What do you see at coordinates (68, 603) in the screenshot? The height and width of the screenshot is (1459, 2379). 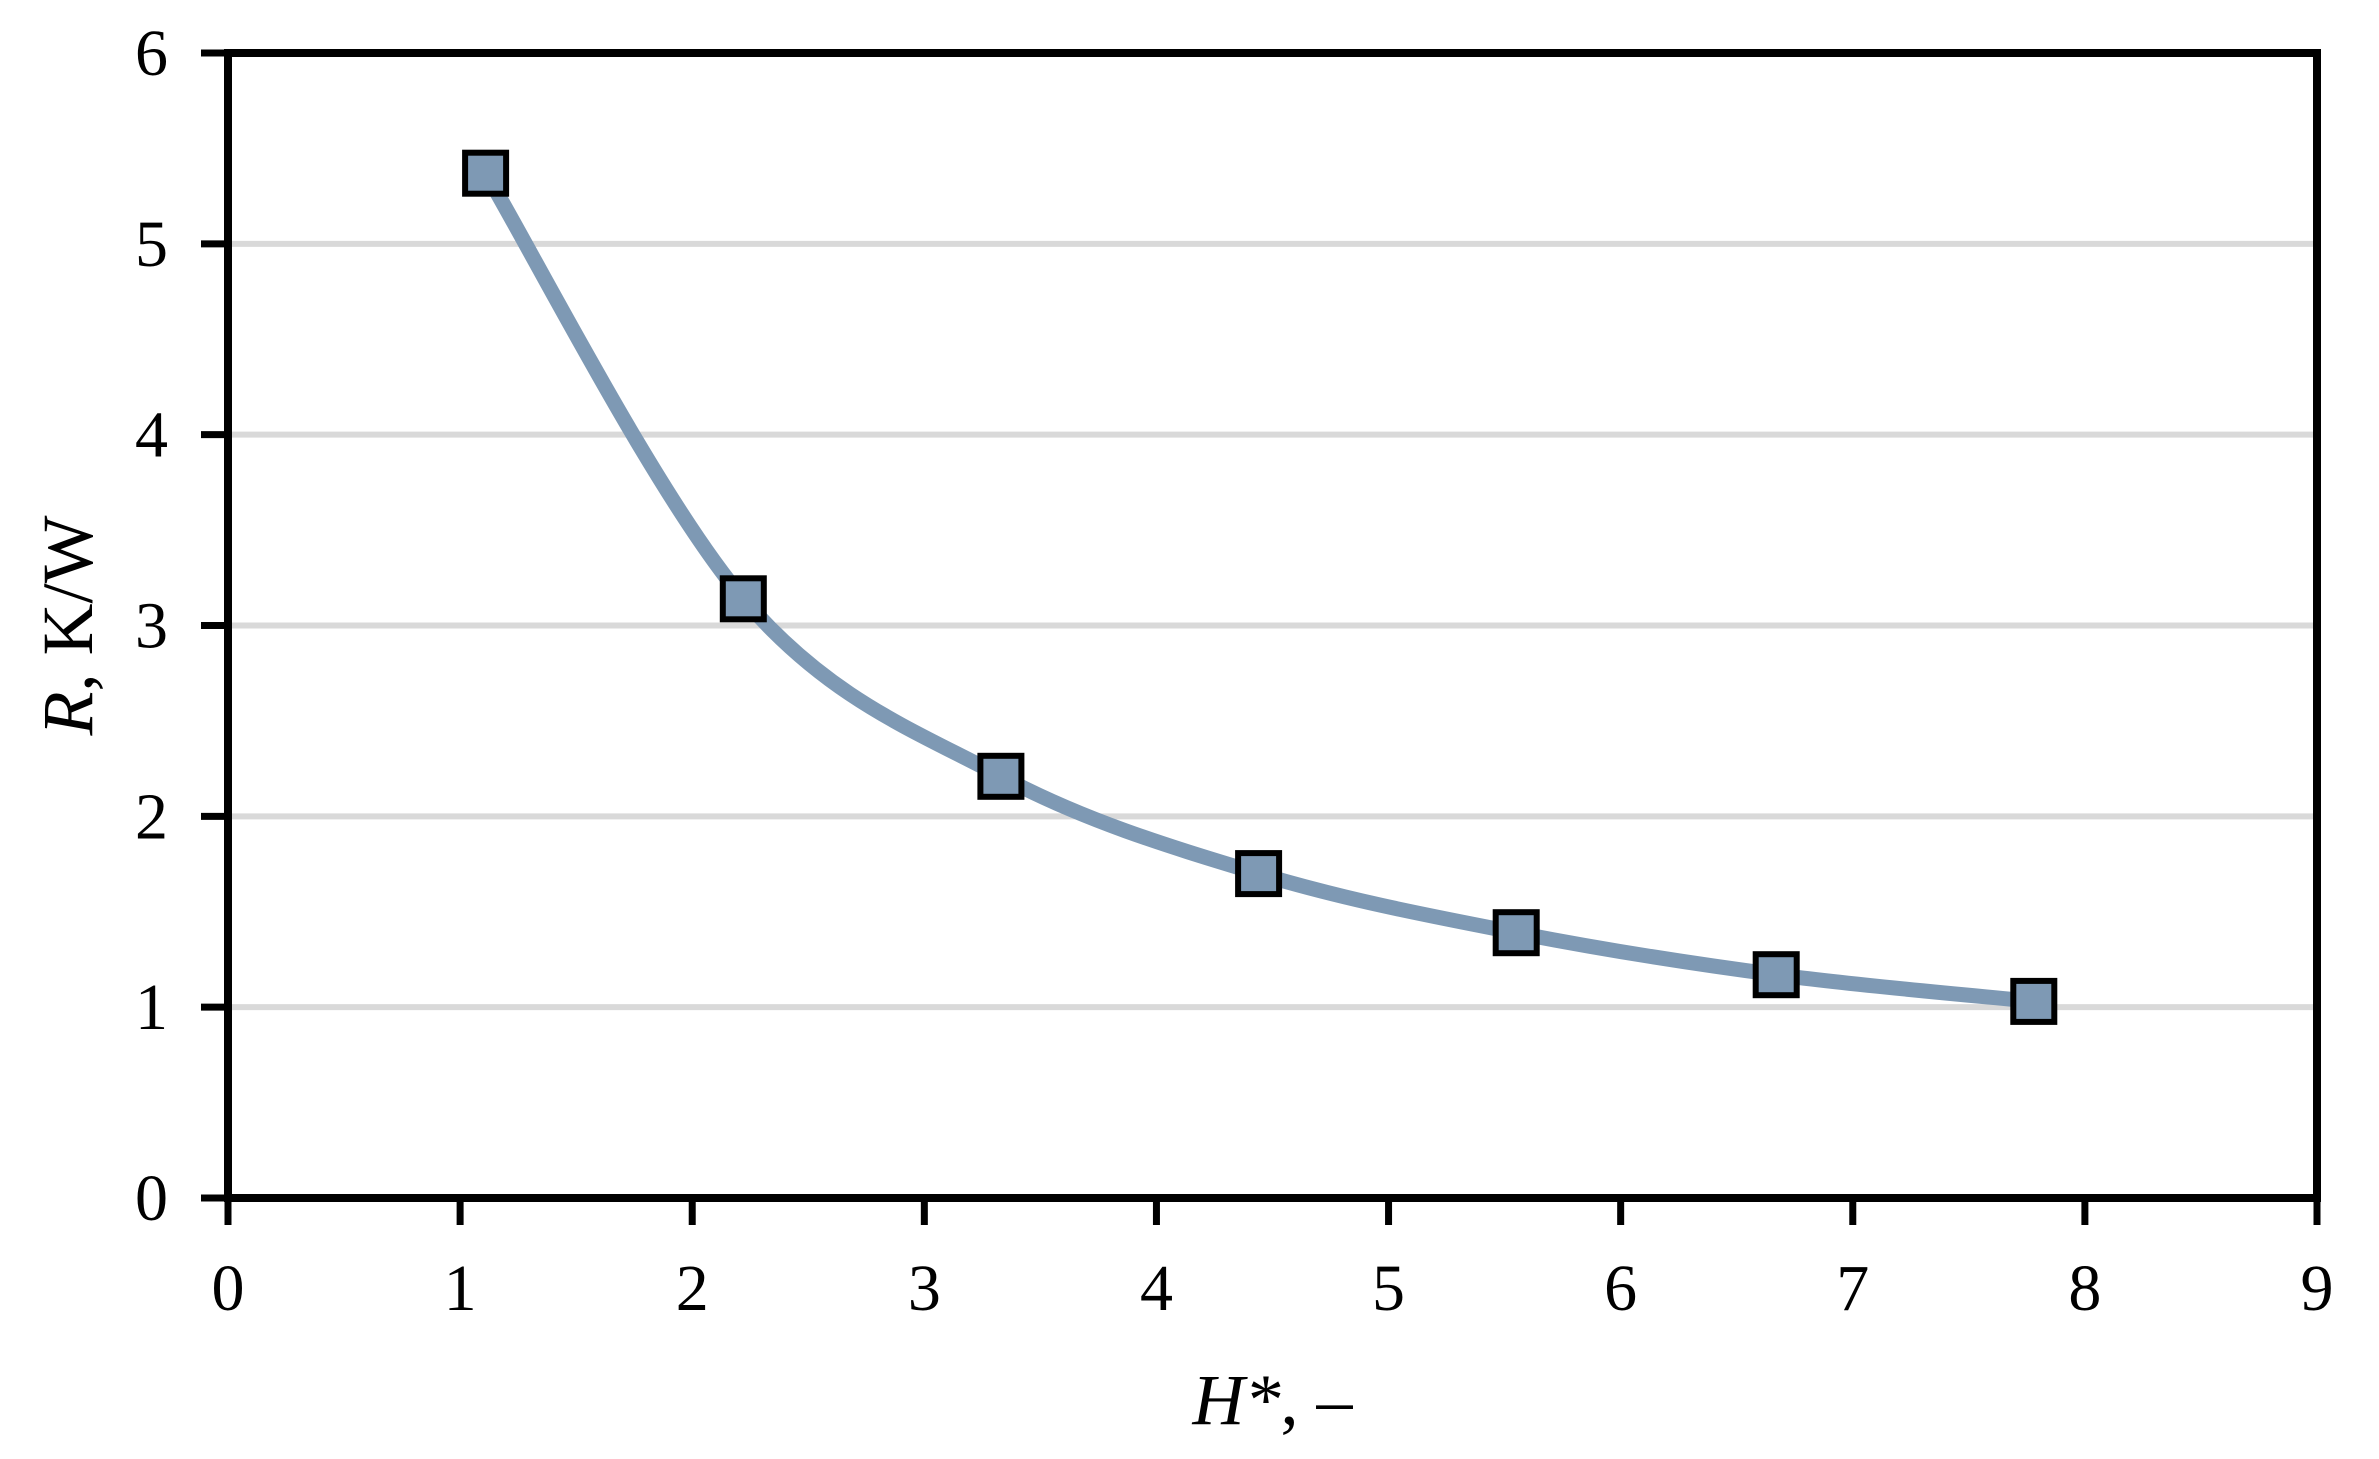 I see `y-axis-title-units: , K/W` at bounding box center [68, 603].